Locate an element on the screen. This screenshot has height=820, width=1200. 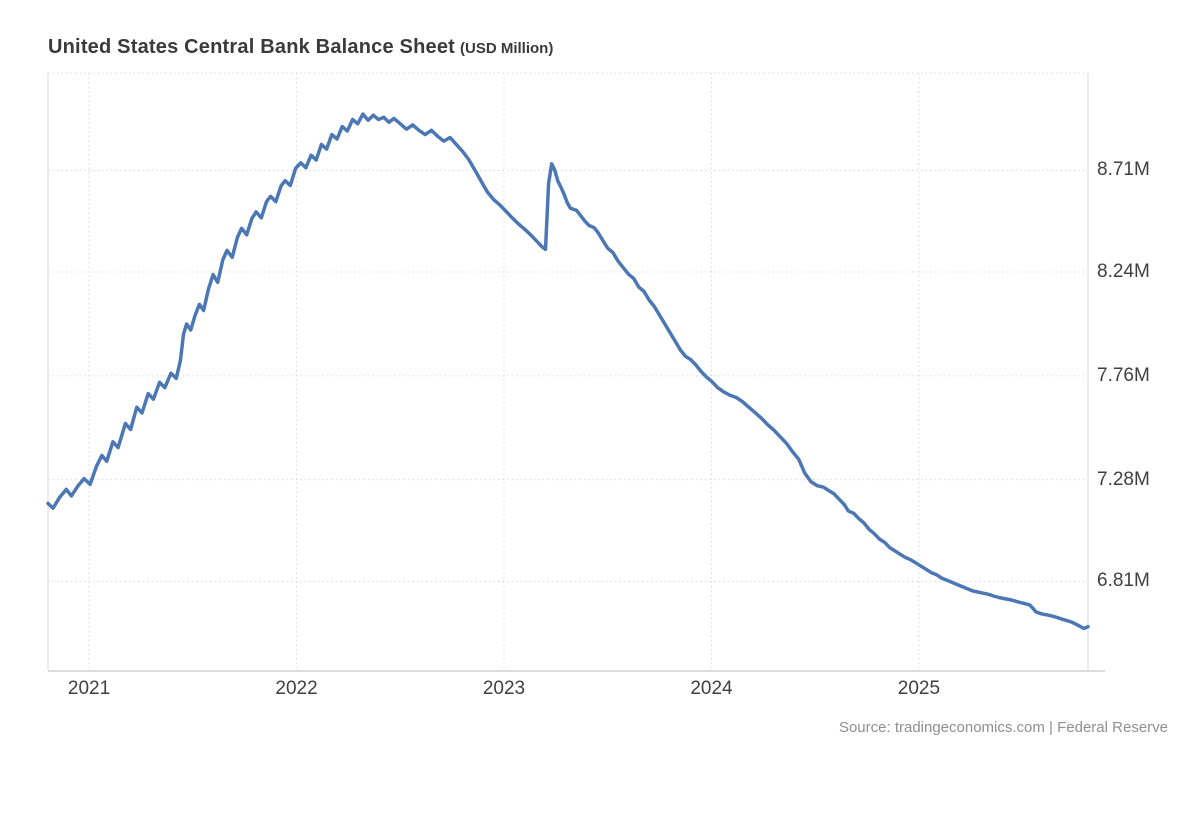
y-tick-label: 7.76M is located at coordinates (1123, 375).